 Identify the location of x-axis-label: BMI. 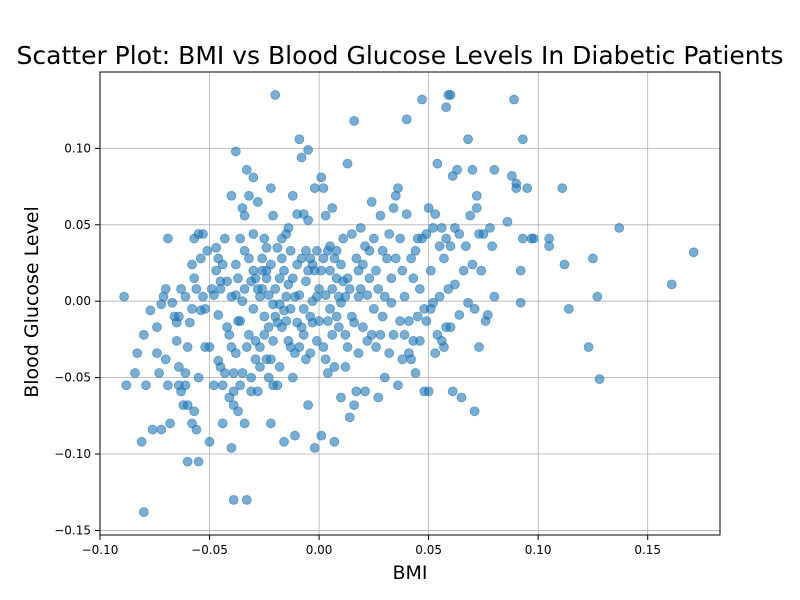
(409, 573).